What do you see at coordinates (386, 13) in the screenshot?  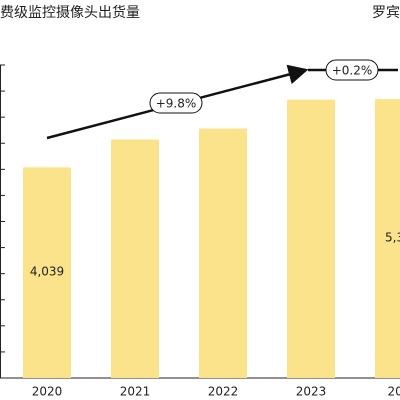 I see `source: 罗宾` at bounding box center [386, 13].